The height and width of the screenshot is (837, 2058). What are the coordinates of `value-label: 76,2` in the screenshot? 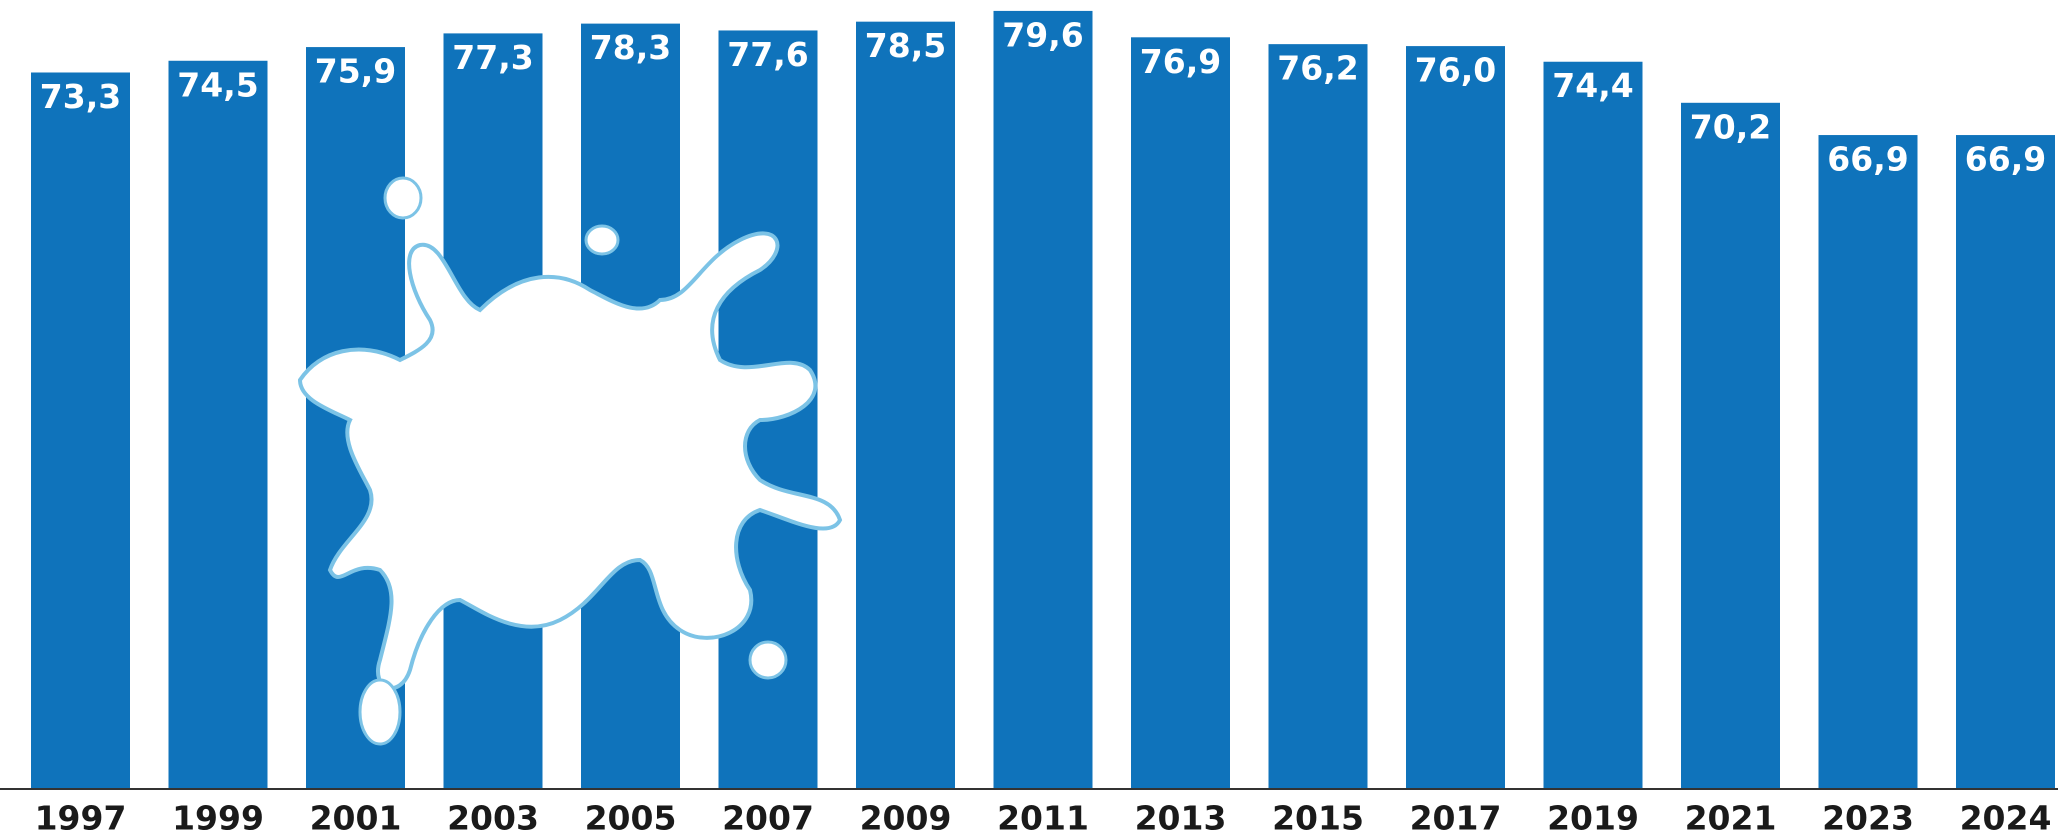 It's located at (1317, 68).